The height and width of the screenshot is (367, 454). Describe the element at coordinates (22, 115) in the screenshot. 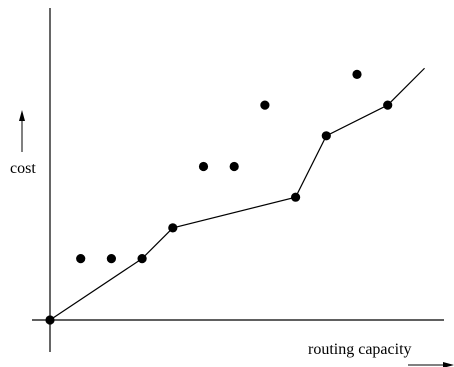

I see `y-label-arrow-head` at that location.